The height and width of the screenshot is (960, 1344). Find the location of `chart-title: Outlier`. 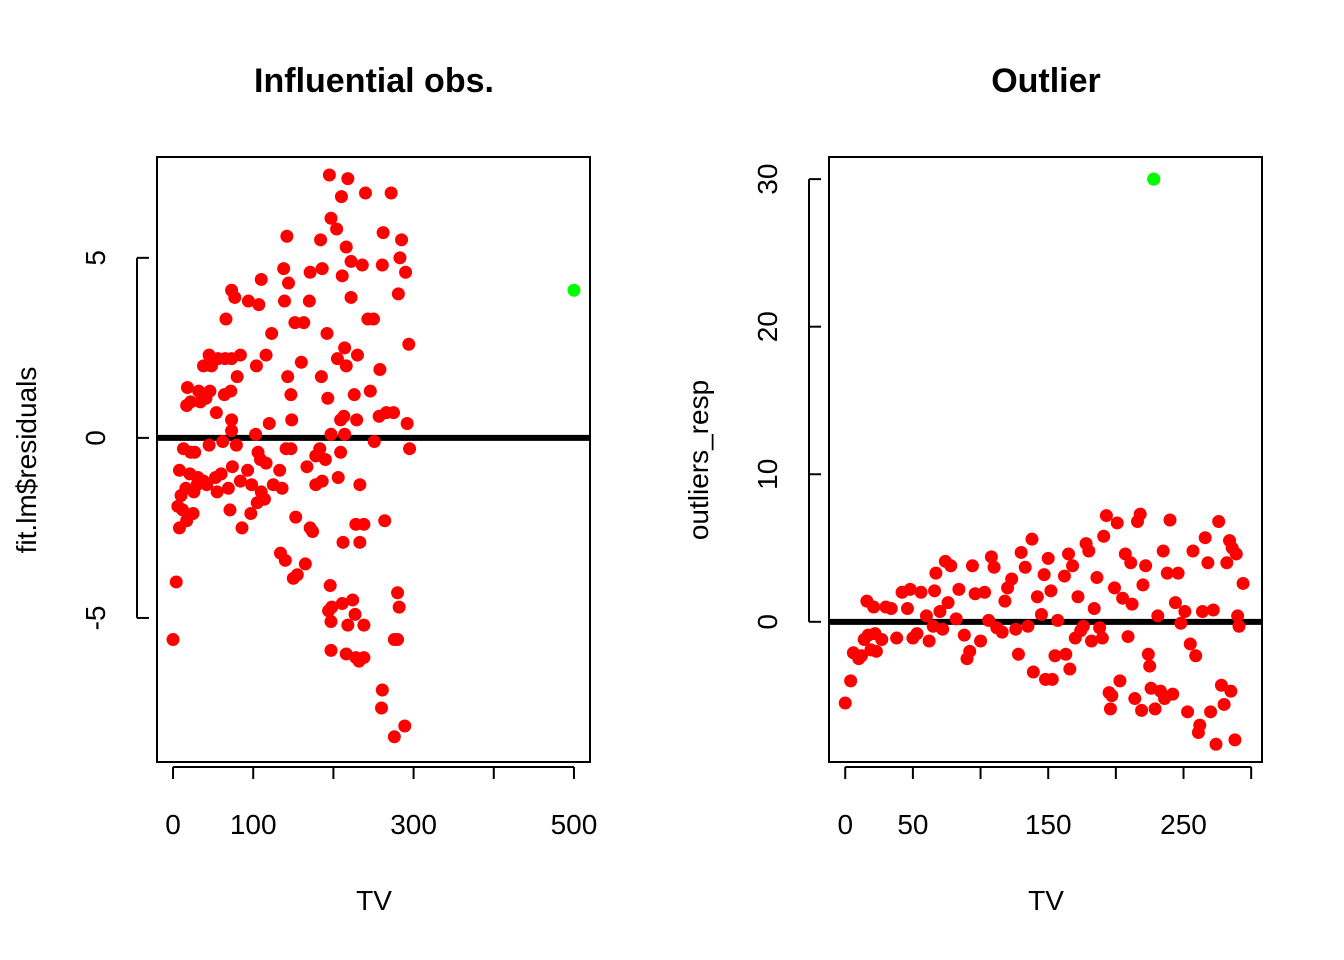

chart-title: Outlier is located at coordinates (1046, 81).